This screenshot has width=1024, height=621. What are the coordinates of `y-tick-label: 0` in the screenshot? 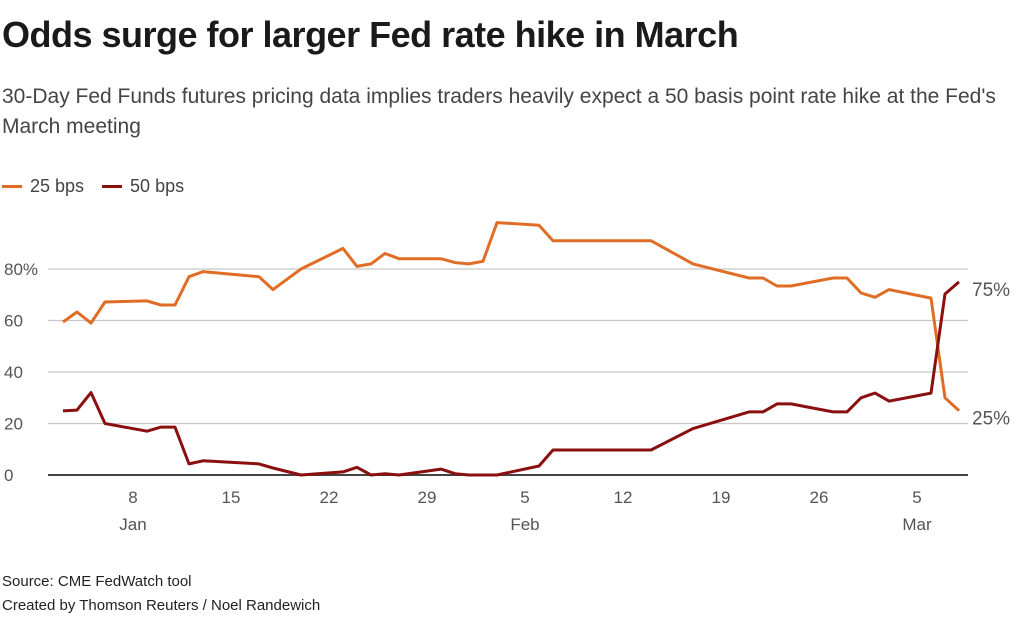 It's located at (8, 475).